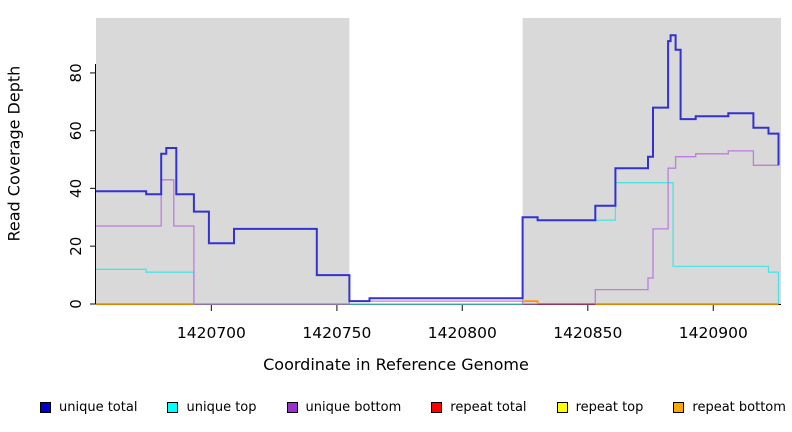 The image size is (792, 432). I want to click on x-tick-label: 1420900, so click(713, 333).